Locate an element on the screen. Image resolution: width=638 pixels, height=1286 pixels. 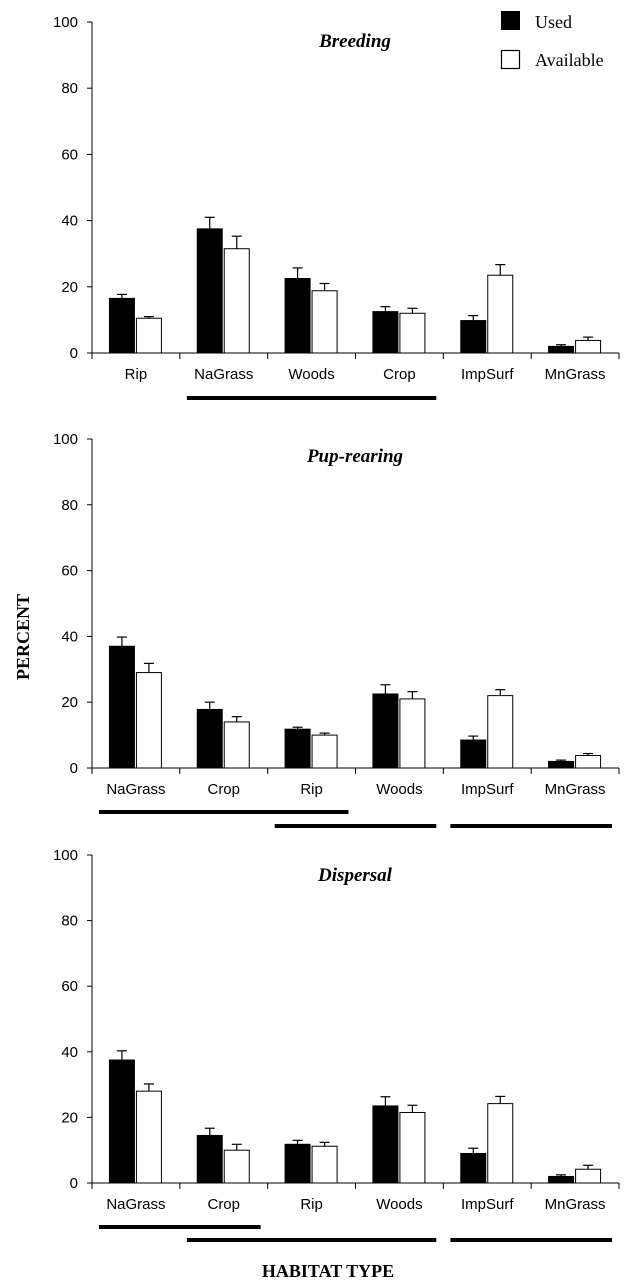
panel-title: Breeding is located at coordinates (354, 41).